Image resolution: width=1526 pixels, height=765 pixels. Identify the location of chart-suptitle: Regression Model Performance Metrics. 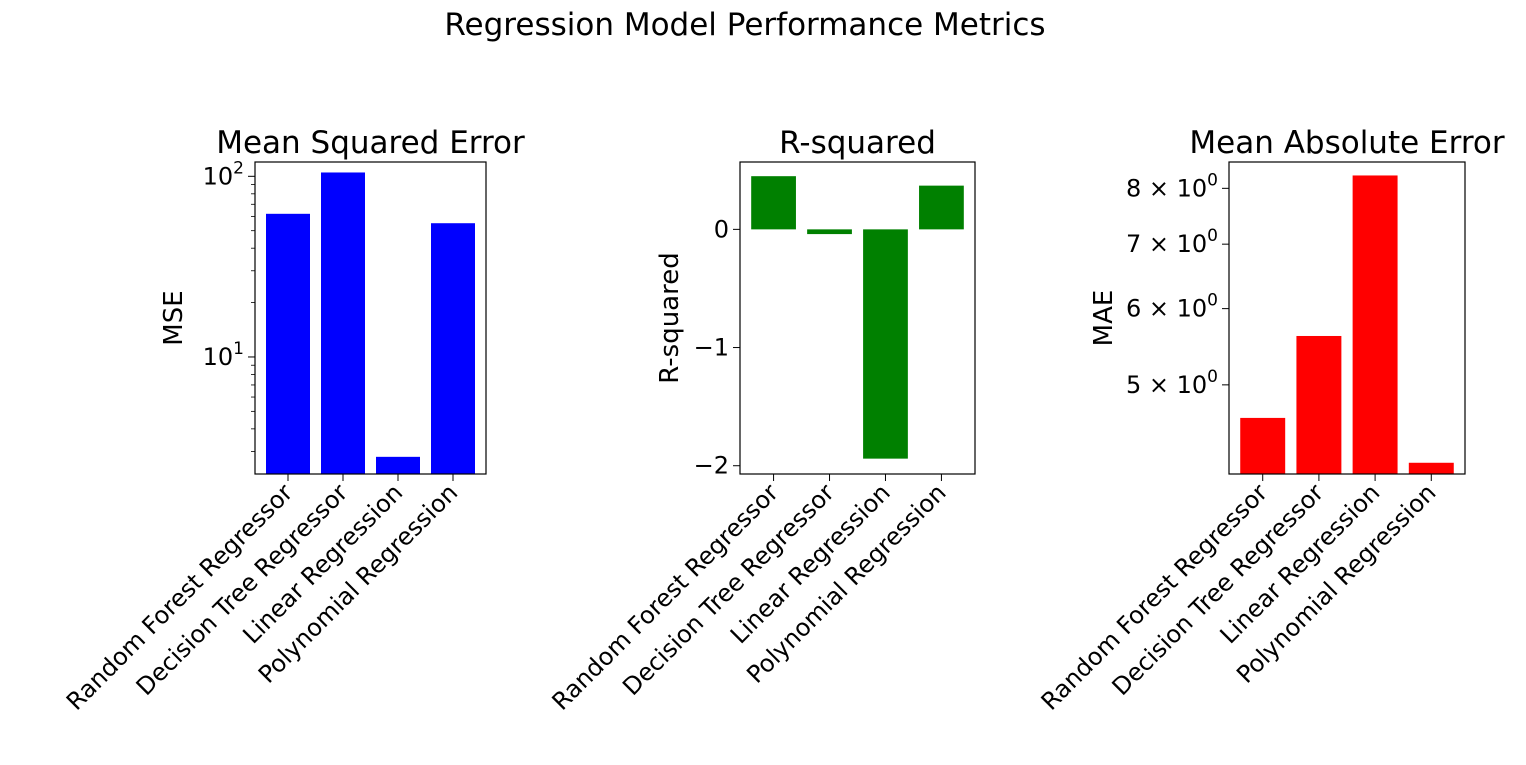
(744, 25).